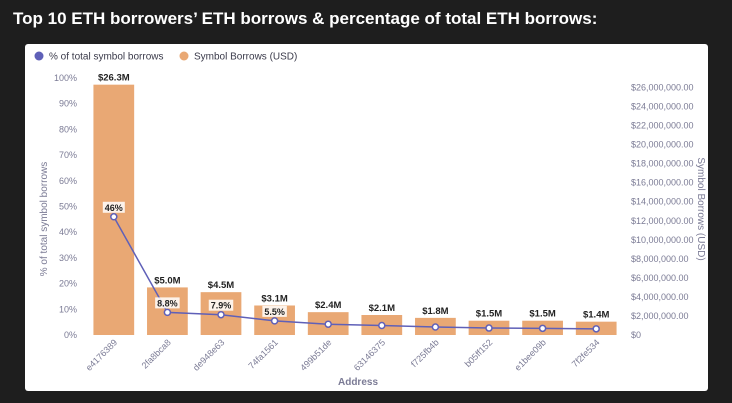 The image size is (732, 403). Describe the element at coordinates (700, 208) in the screenshot. I see `y-axis-right-title: Symbol Borrows (USD)` at that location.